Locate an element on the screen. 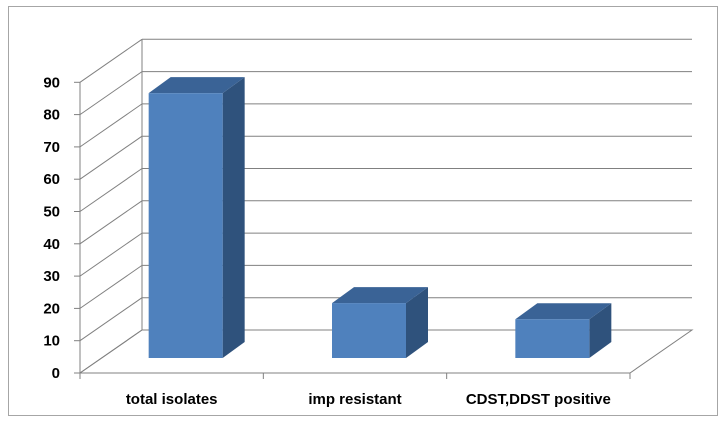  x-tick-label: imp resistant is located at coordinates (354, 399).